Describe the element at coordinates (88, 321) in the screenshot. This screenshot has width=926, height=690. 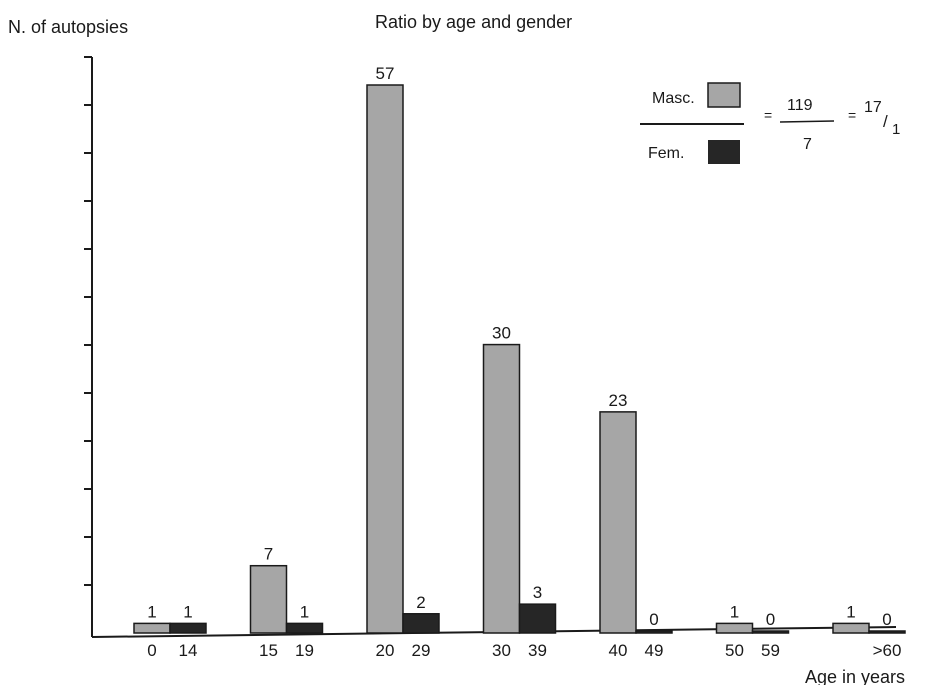
I see `y-ticks` at that location.